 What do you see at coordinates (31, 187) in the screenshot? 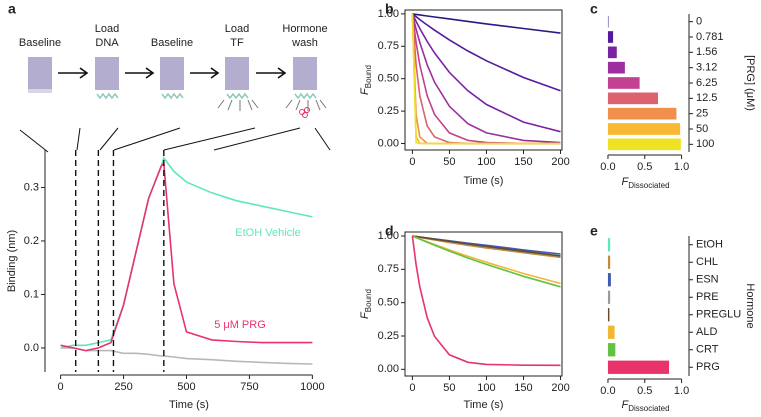
I see `y-tick-label: 0.3` at bounding box center [31, 187].